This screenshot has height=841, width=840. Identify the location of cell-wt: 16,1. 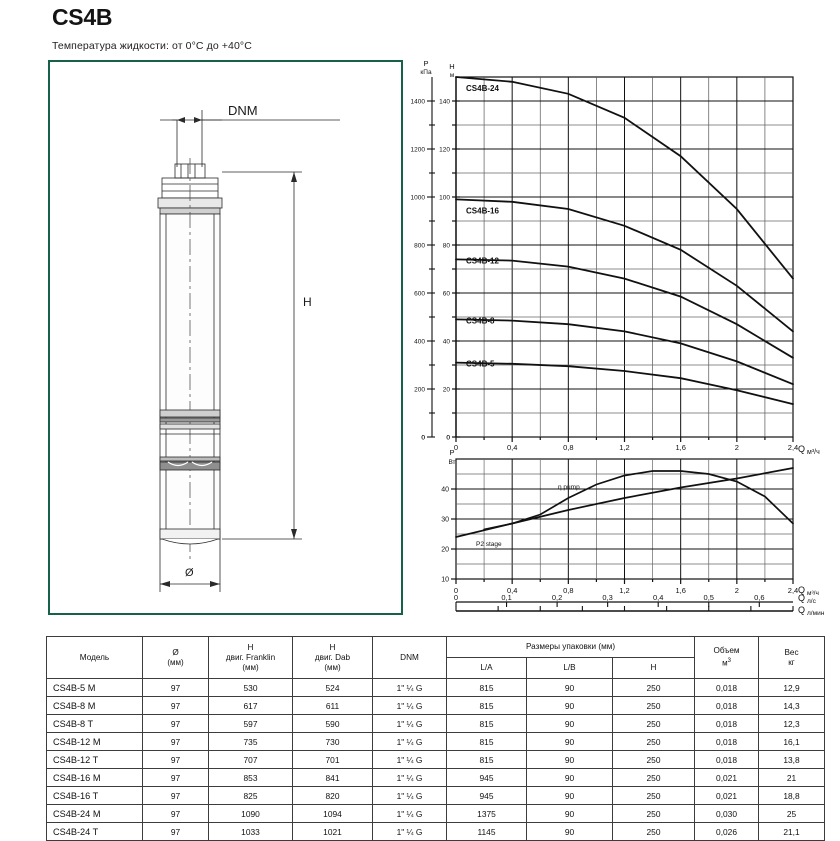
(792, 741).